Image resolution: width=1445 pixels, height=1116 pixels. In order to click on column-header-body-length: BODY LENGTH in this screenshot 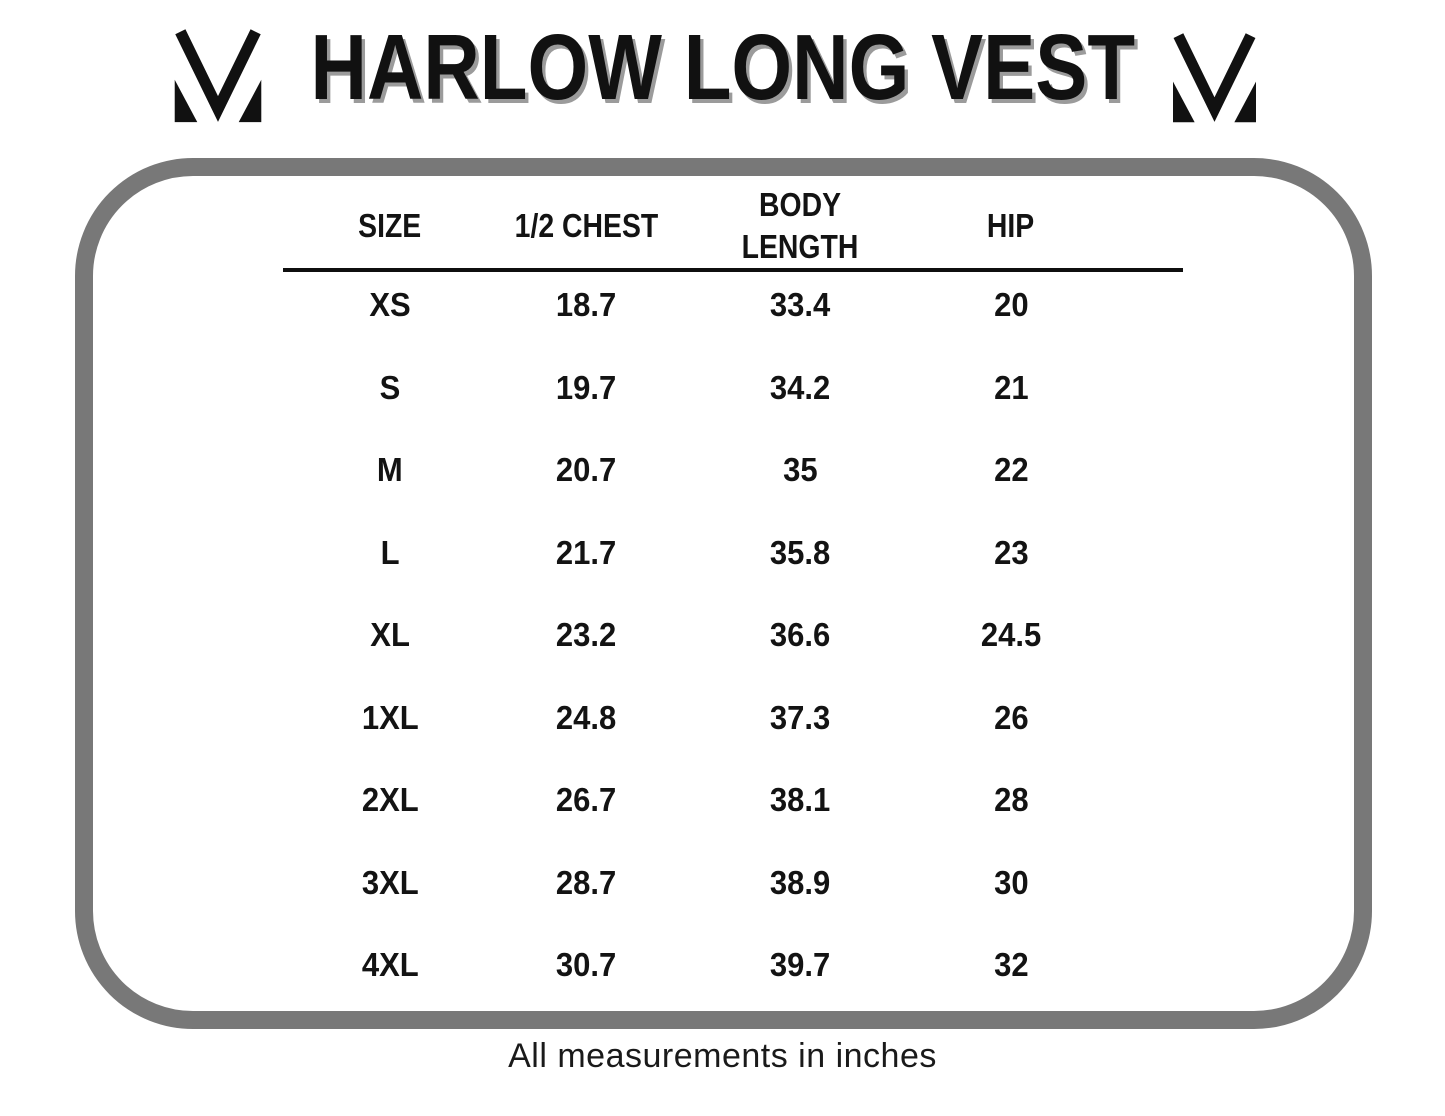, I will do `click(800, 225)`.